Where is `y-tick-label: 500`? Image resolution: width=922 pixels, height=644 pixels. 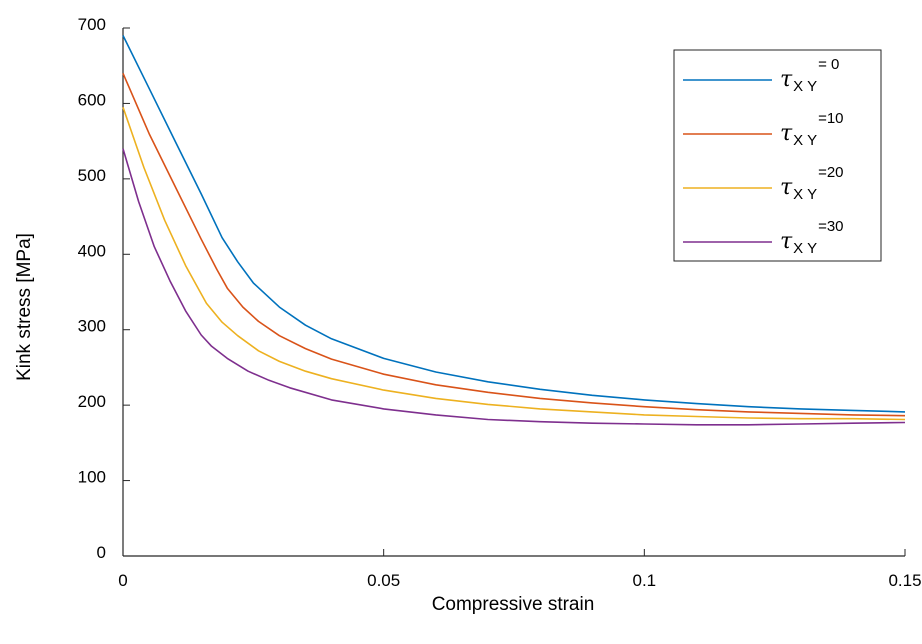 y-tick-label: 500 is located at coordinates (92, 175).